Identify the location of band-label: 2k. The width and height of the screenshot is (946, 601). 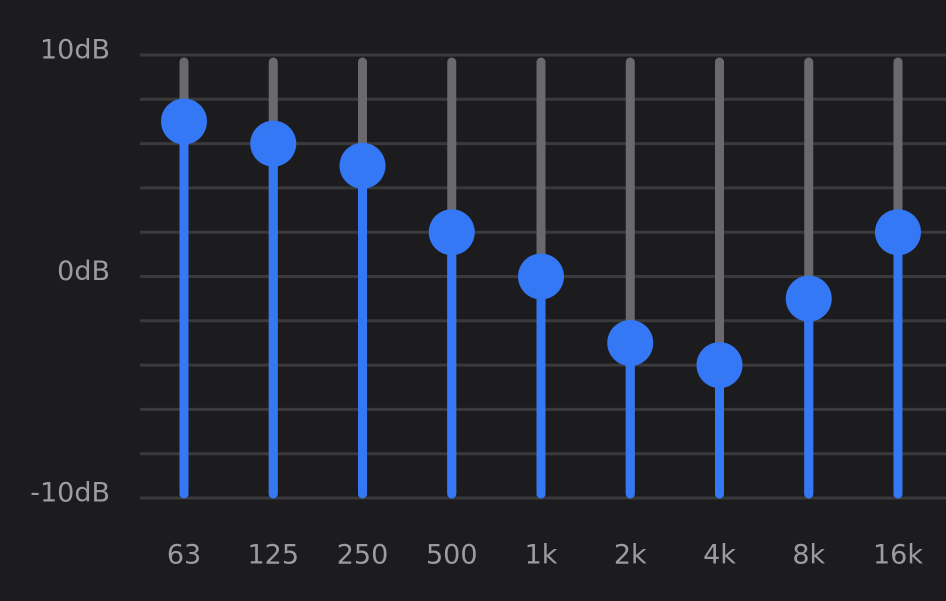
(630, 555).